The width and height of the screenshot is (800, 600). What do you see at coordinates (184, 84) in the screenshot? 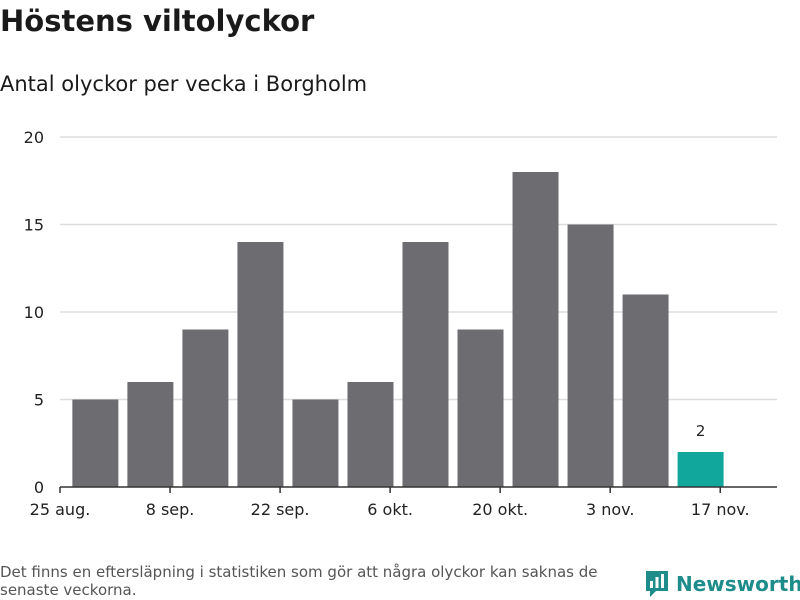
I see `chart-subtitle: Antal olyckor per vecka i Borgholm` at bounding box center [184, 84].